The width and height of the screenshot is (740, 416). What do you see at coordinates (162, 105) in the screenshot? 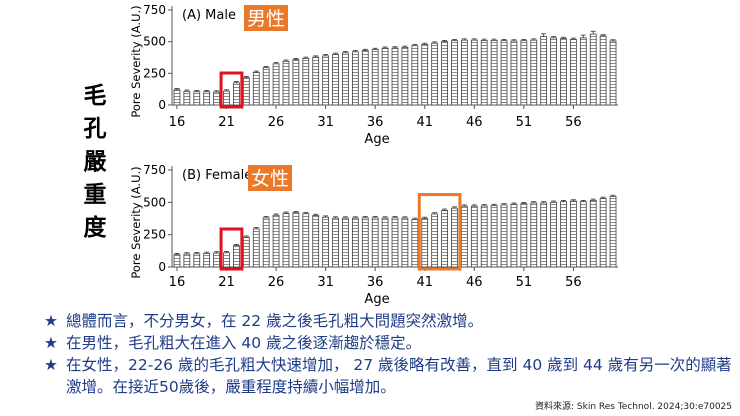
I see `y-tick-label: 0` at bounding box center [162, 105].